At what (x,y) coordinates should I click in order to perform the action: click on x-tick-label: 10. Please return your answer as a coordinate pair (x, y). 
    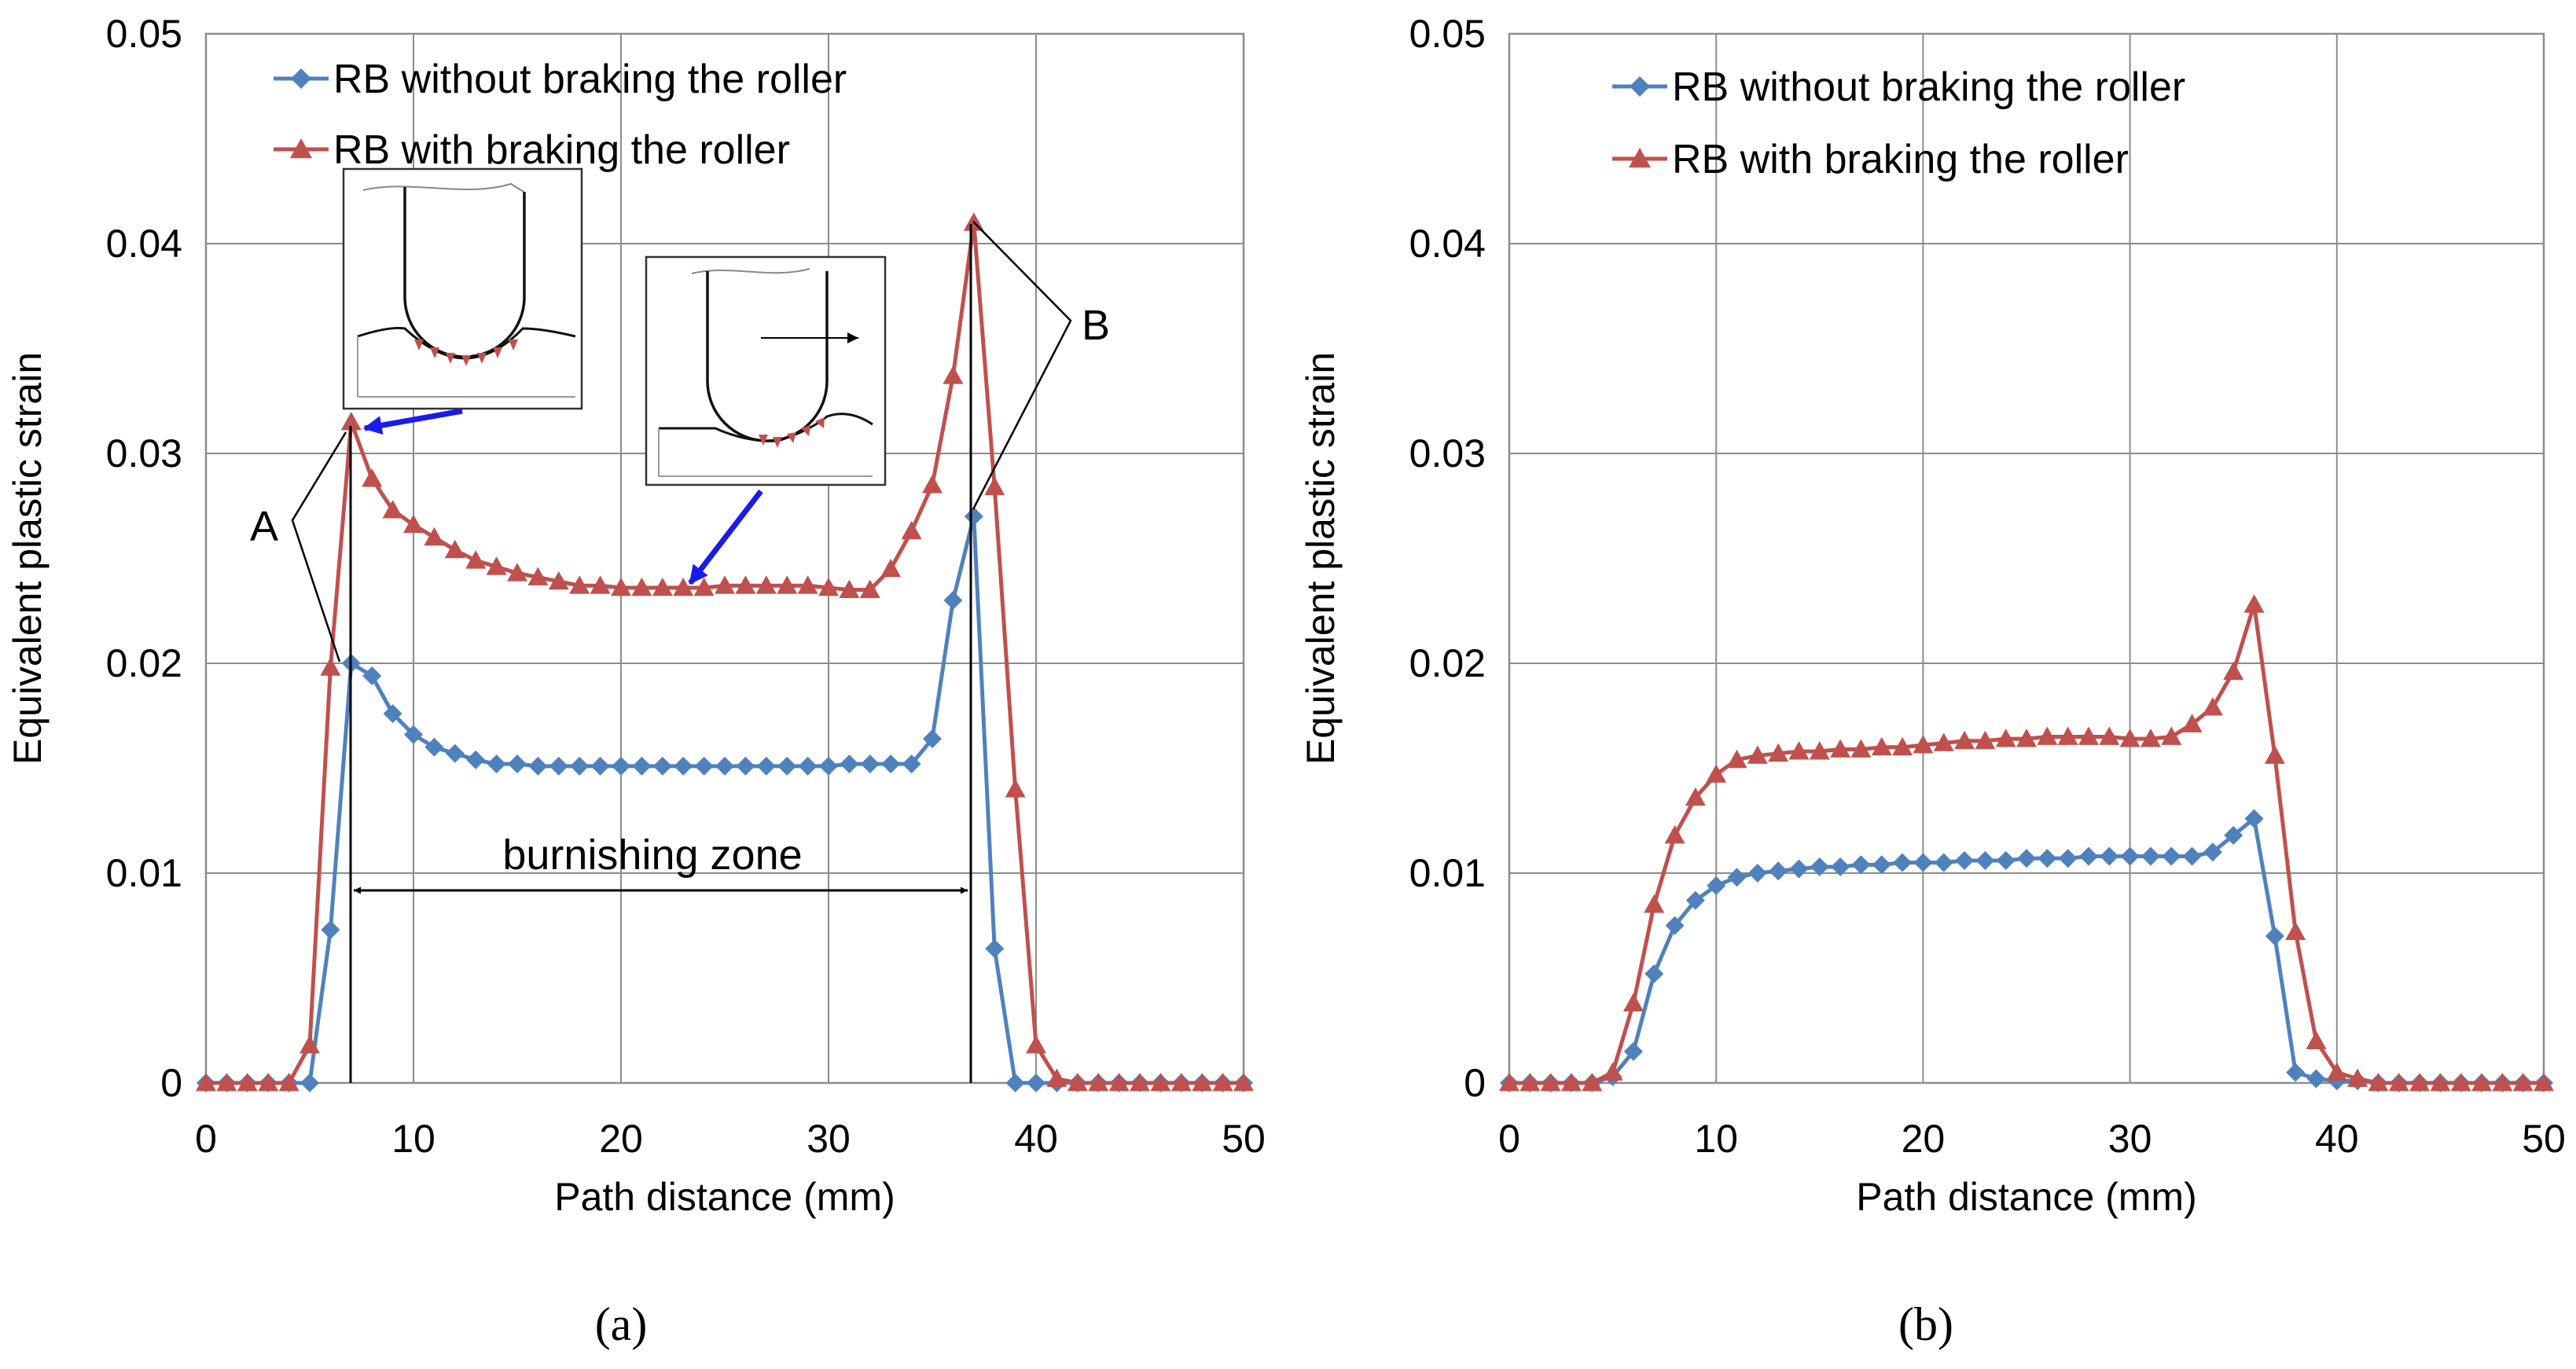
    Looking at the image, I should click on (1716, 1139).